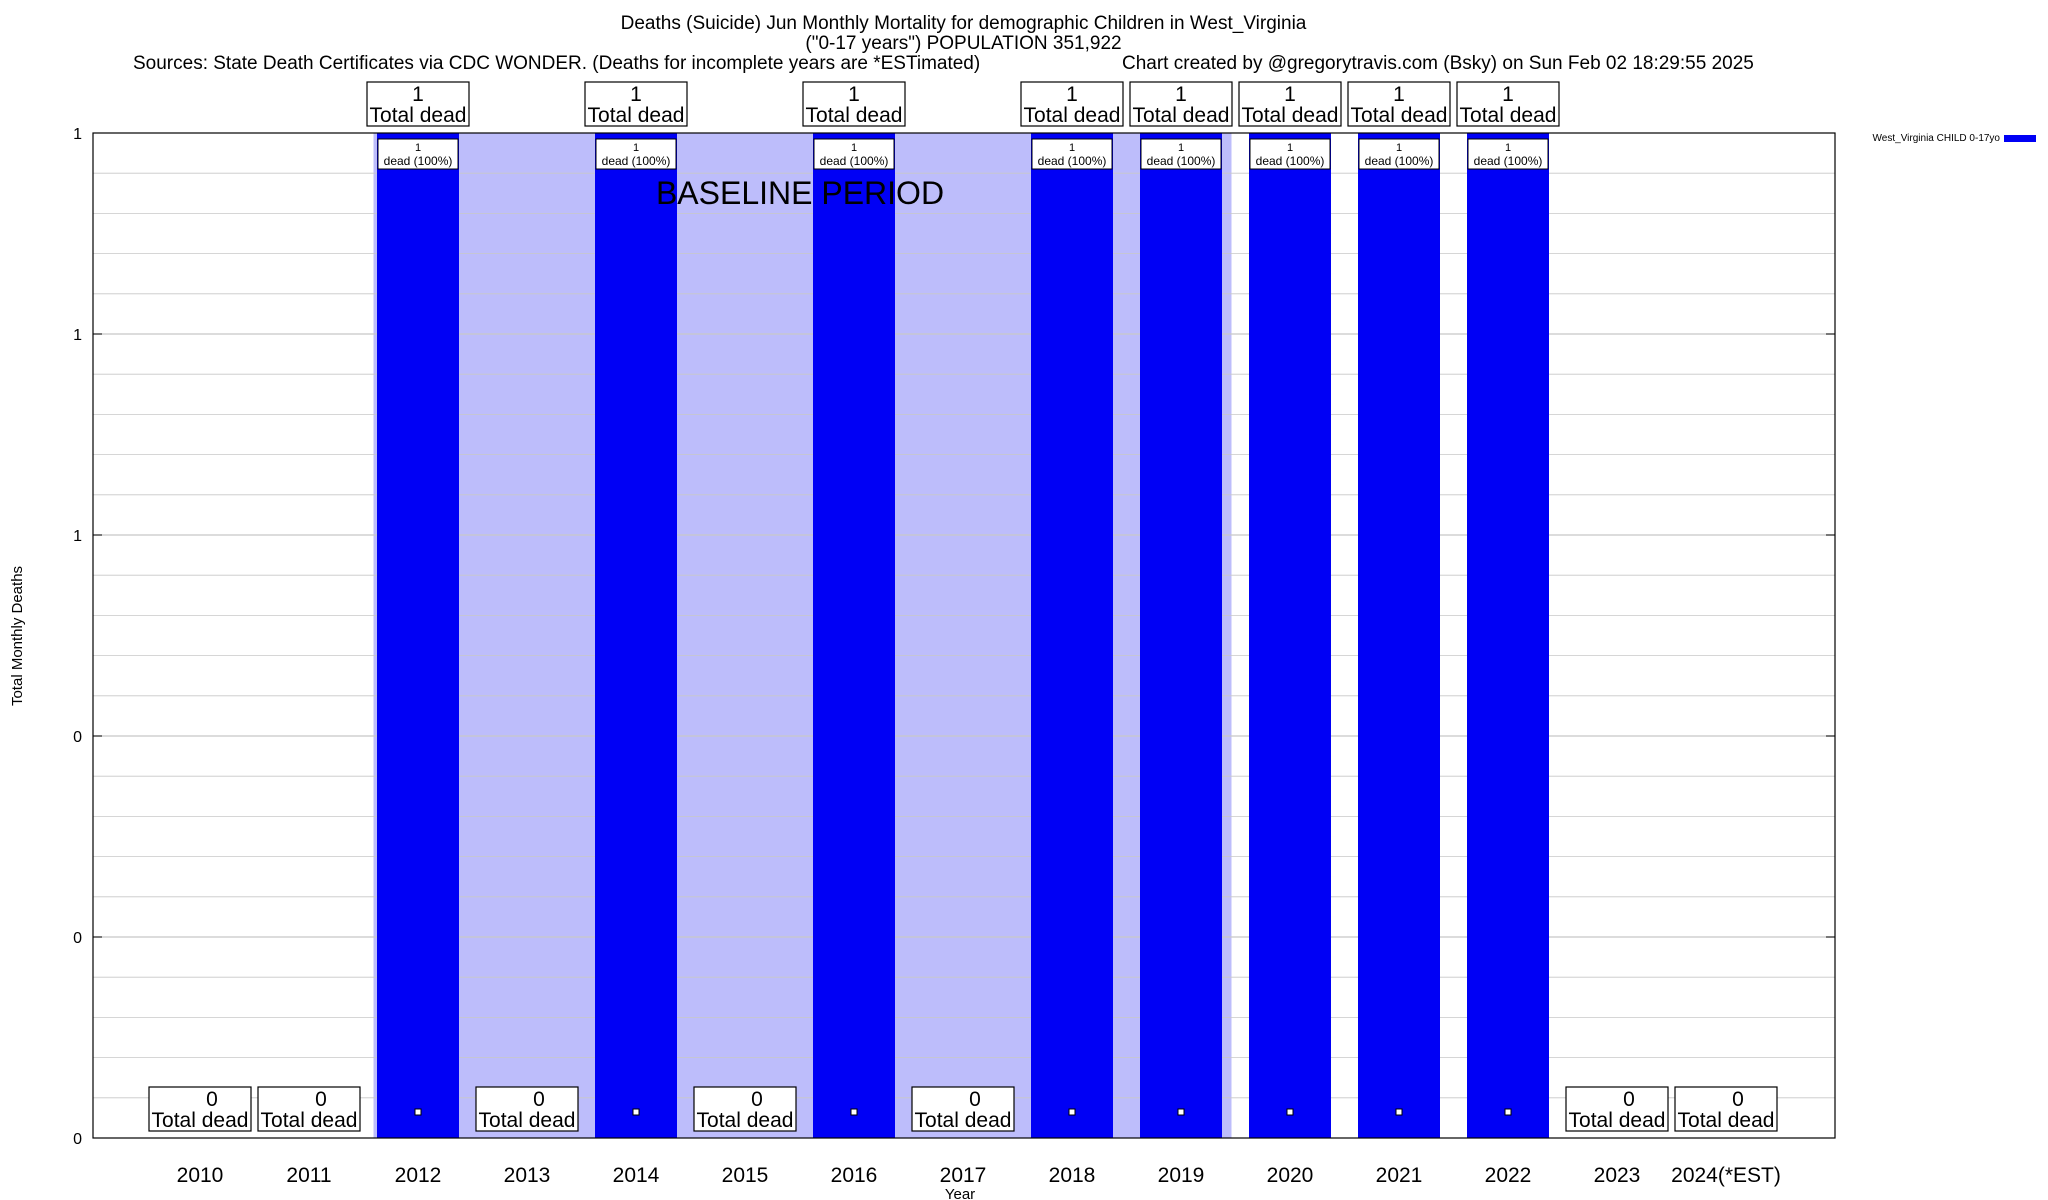 This screenshot has height=1200, width=2048. Describe the element at coordinates (1508, 94) in the screenshot. I see `total-value-2022: 1` at that location.